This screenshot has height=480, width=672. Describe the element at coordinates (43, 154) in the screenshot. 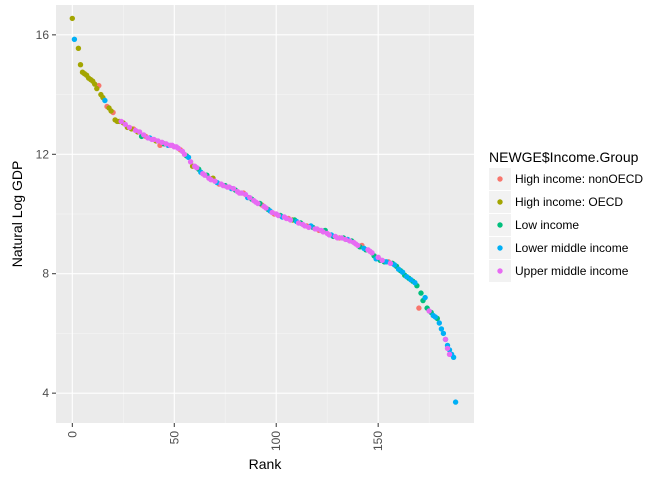

I see `y-tick-label: 12` at that location.